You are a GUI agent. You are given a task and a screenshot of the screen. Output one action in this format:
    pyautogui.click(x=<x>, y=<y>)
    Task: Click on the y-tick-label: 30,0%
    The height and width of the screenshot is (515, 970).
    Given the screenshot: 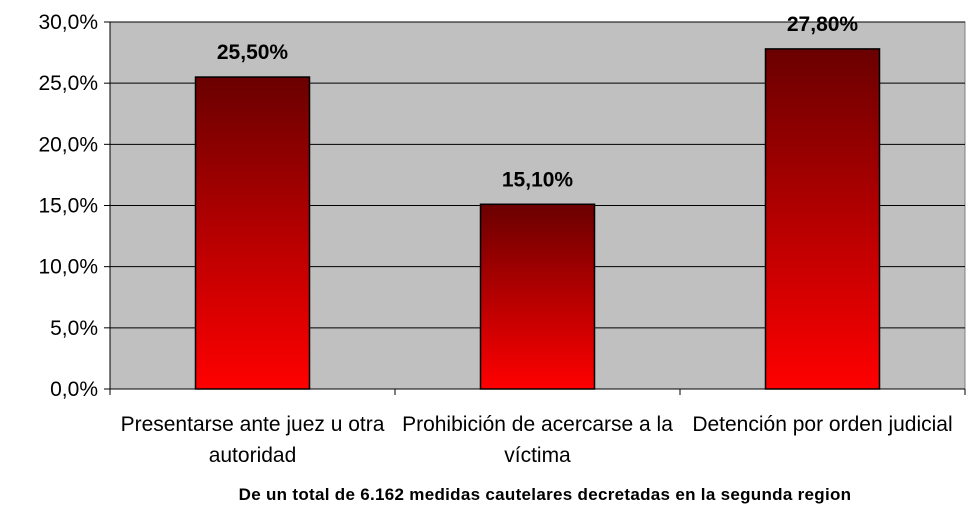 What is the action you would take?
    pyautogui.click(x=68, y=22)
    